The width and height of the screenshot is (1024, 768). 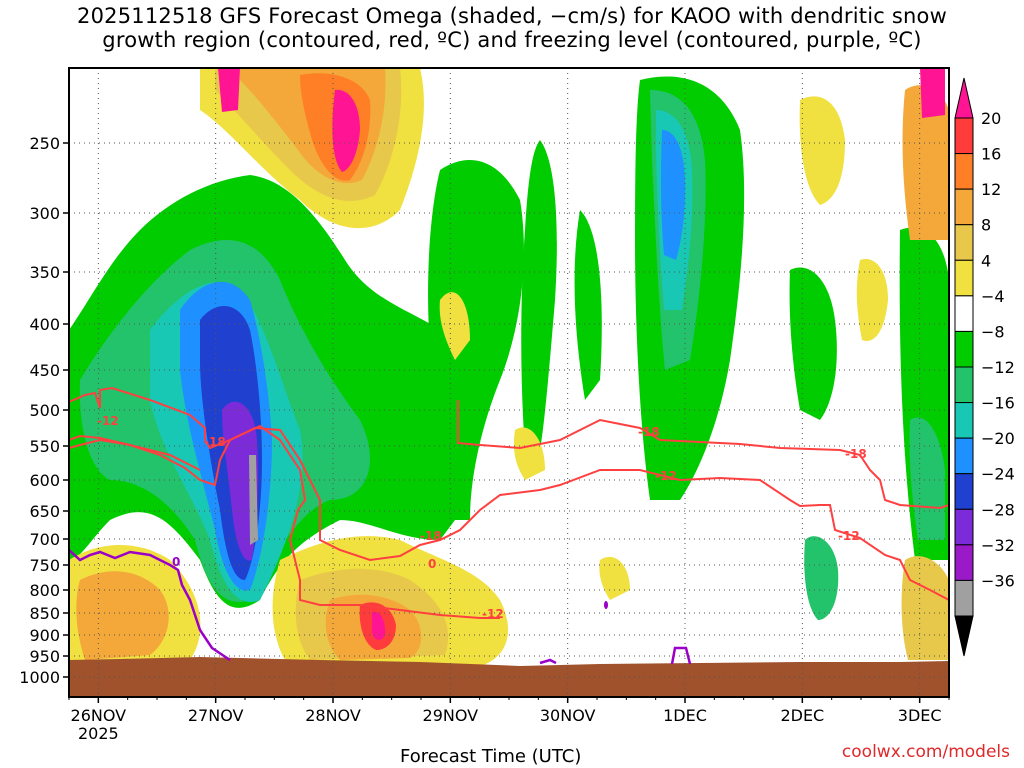 I want to click on colorbar-label: −12, so click(x=998, y=367).